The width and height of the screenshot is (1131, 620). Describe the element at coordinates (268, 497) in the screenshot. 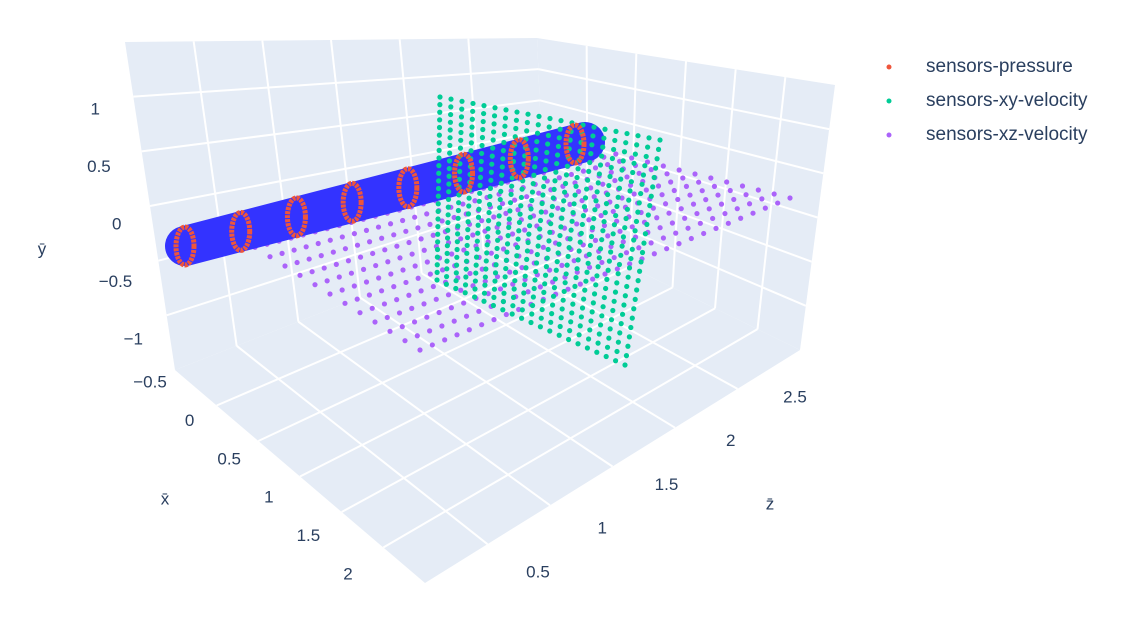

I see `x-tick-label: 1` at that location.